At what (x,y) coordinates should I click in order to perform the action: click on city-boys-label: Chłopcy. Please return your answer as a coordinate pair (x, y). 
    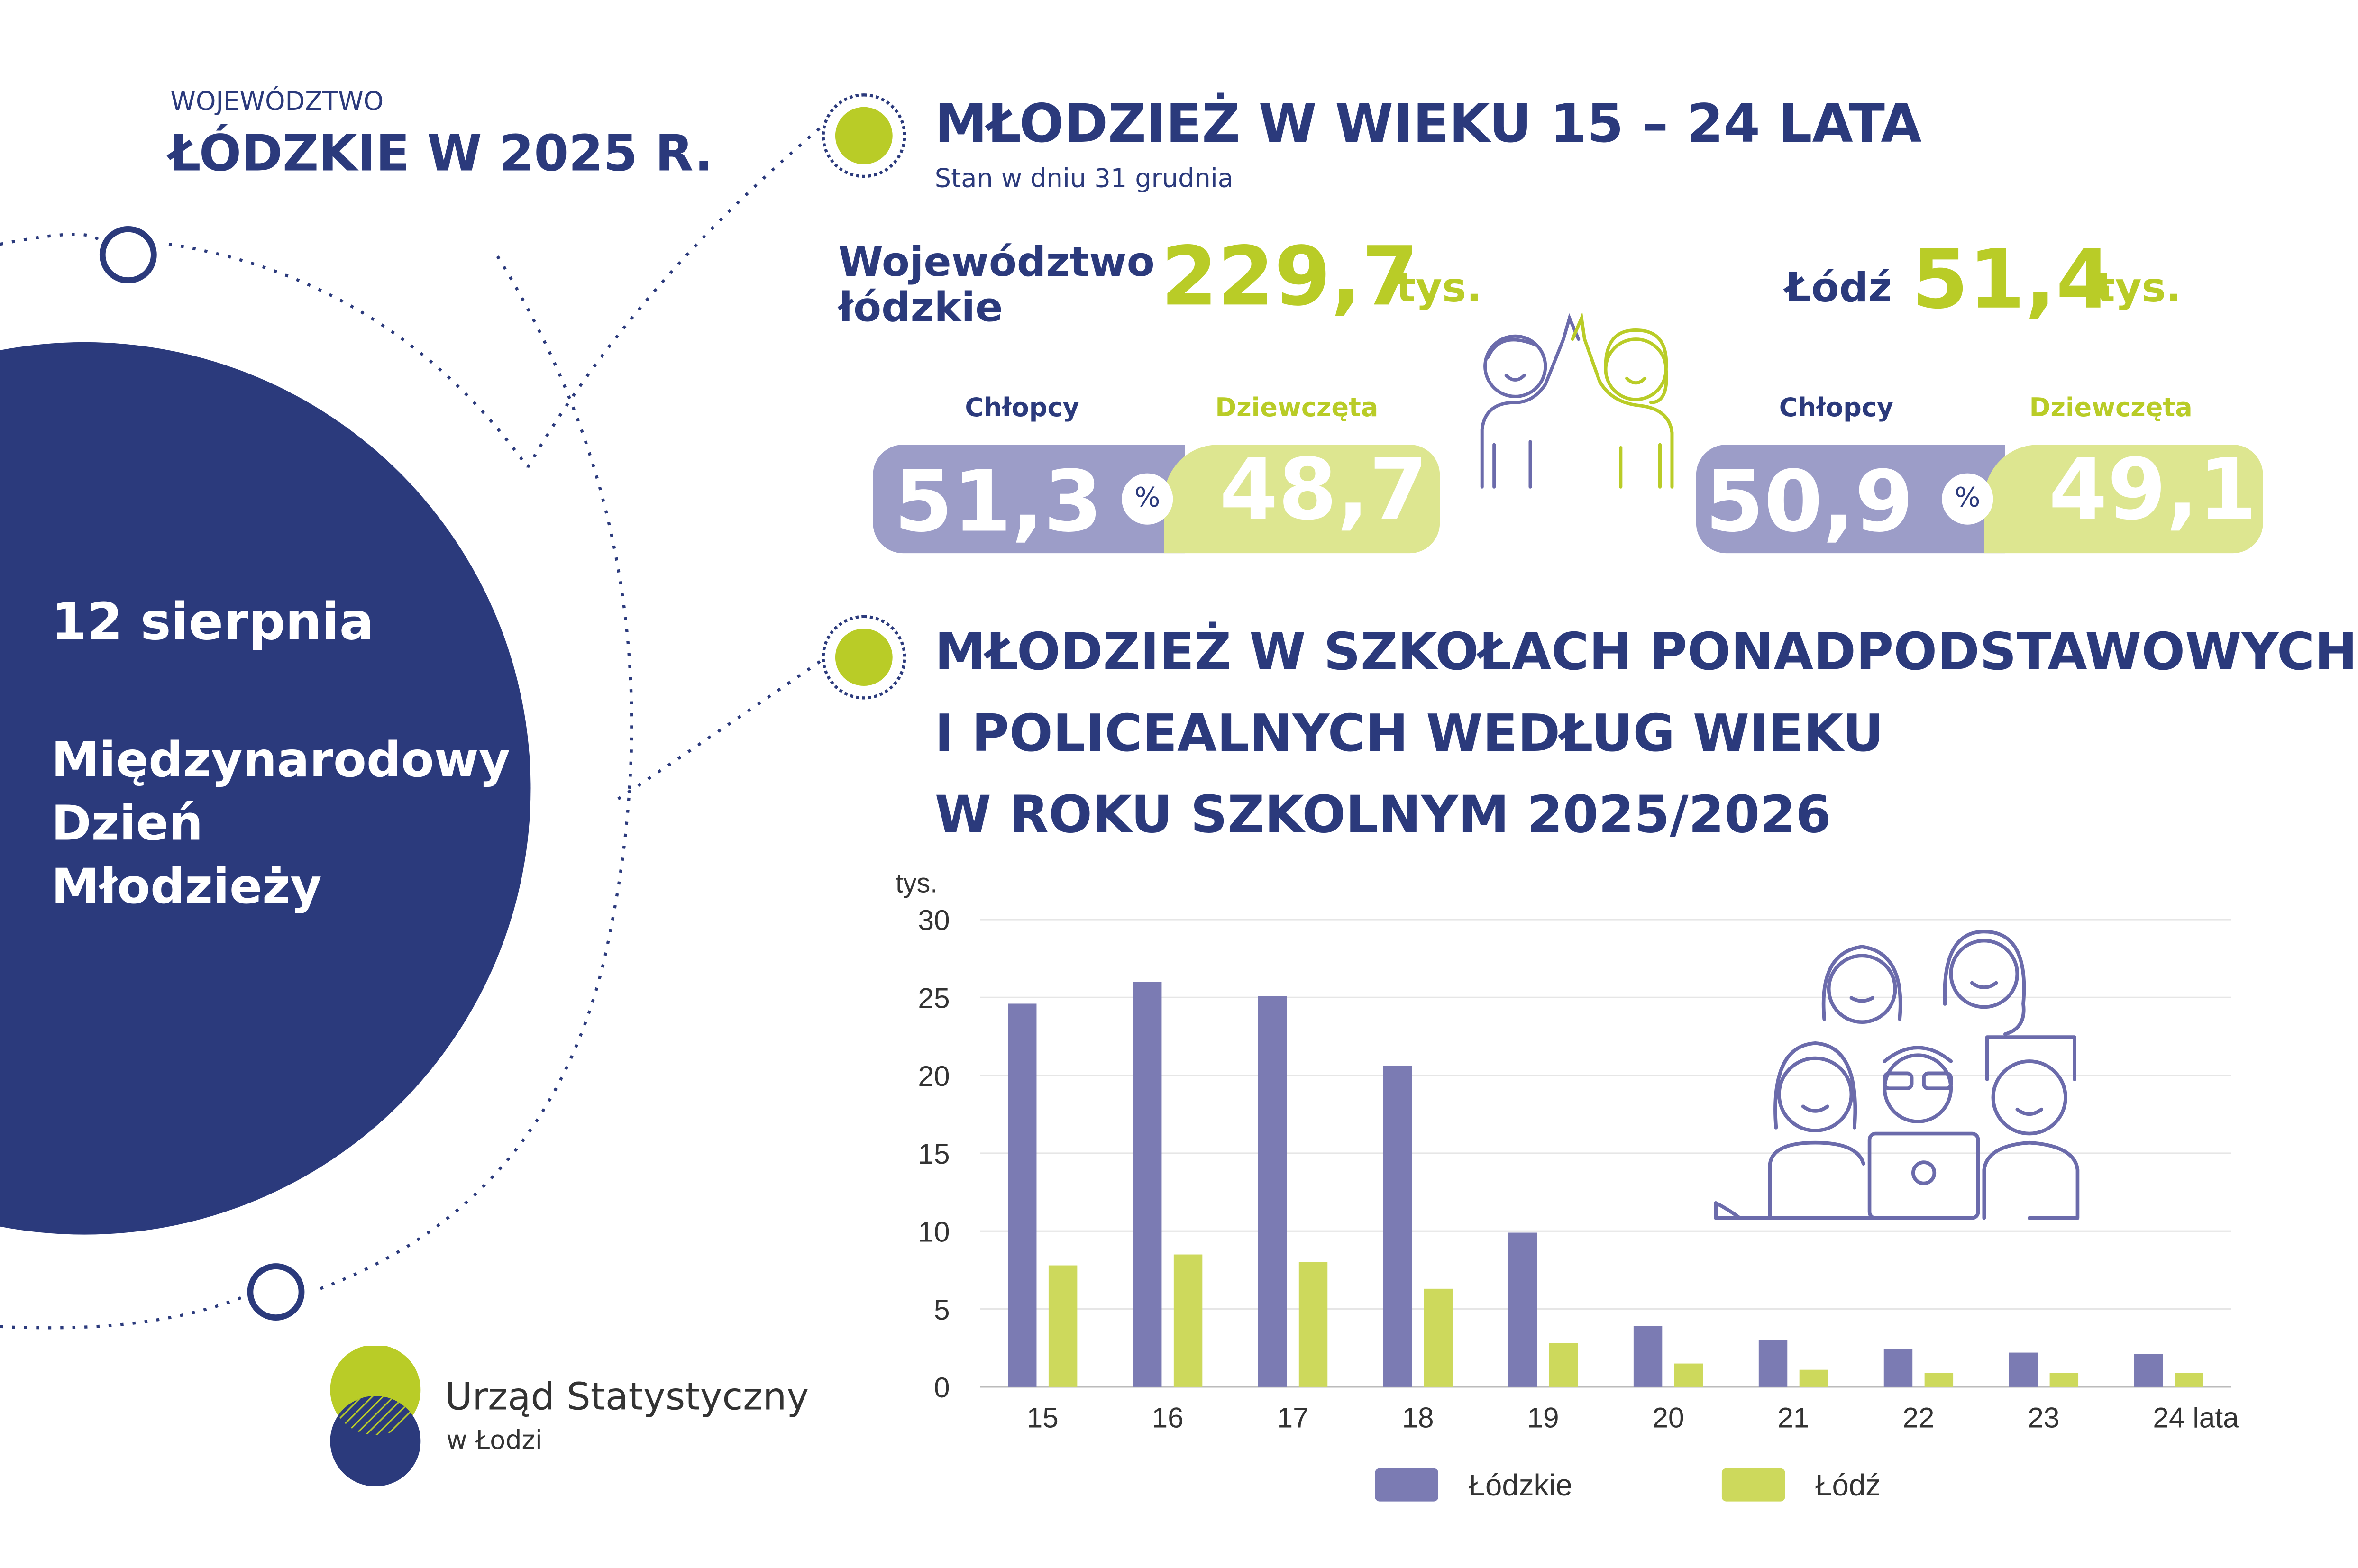
    Looking at the image, I should click on (1836, 408).